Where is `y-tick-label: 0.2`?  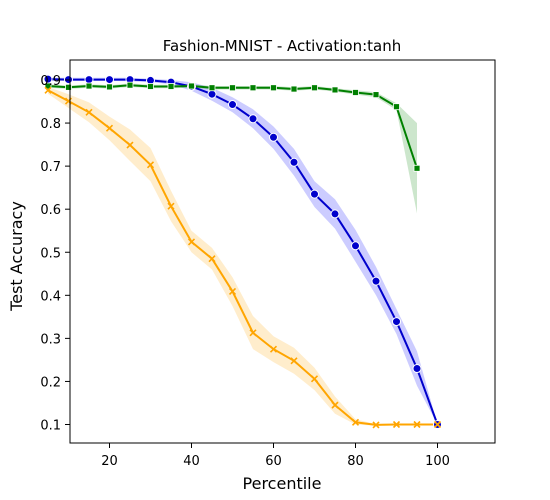 y-tick-label: 0.2 is located at coordinates (50, 382).